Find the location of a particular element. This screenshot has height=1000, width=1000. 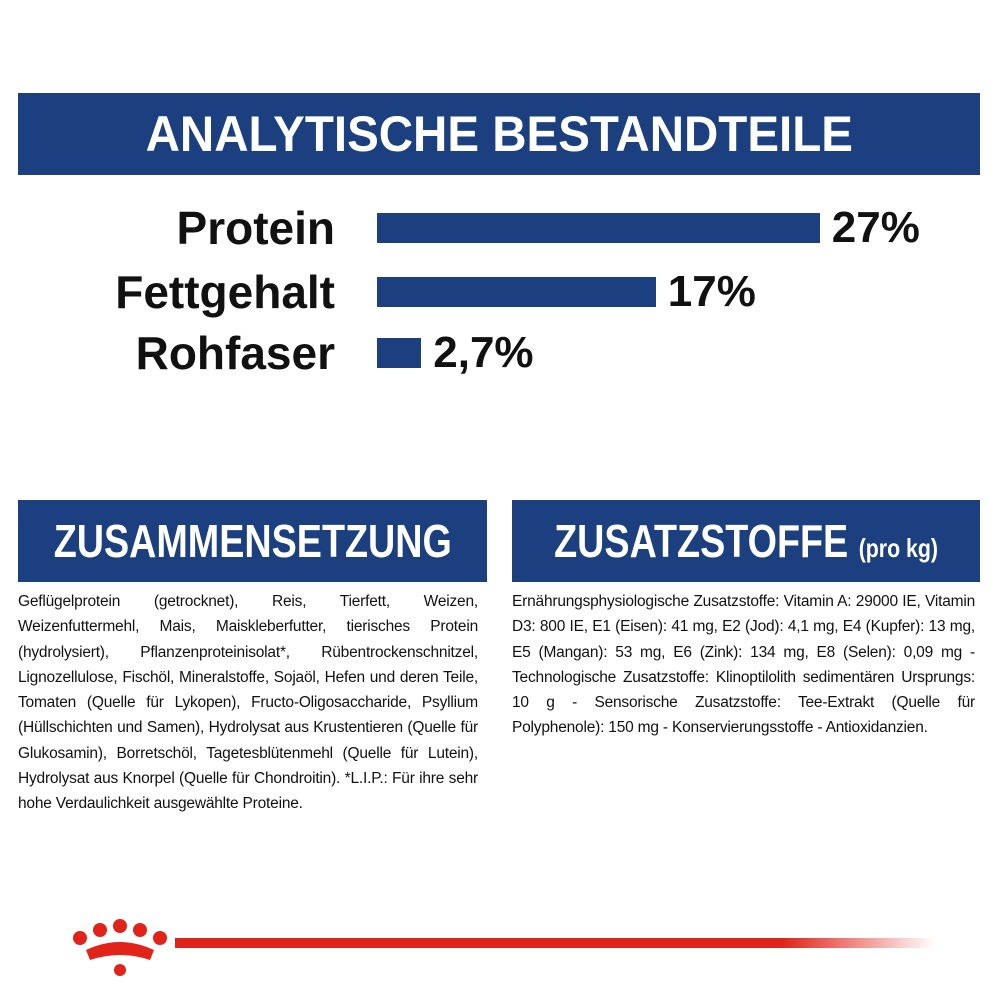

additives-banner: ZUSATZSTOFFE (pro kg) is located at coordinates (746, 541).